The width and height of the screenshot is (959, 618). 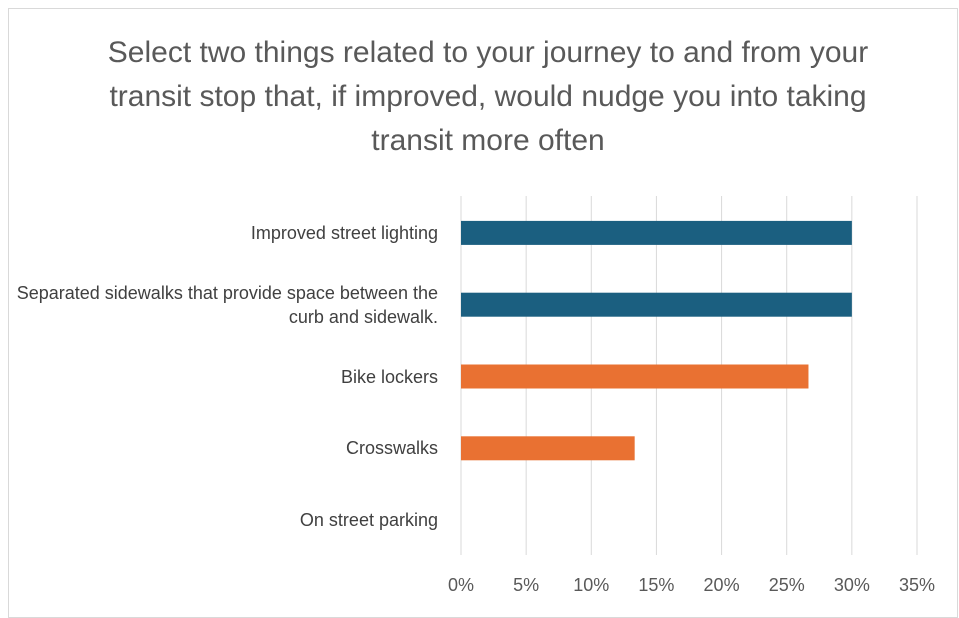 I want to click on y-tick-label: Improved street lighting, so click(x=344, y=232).